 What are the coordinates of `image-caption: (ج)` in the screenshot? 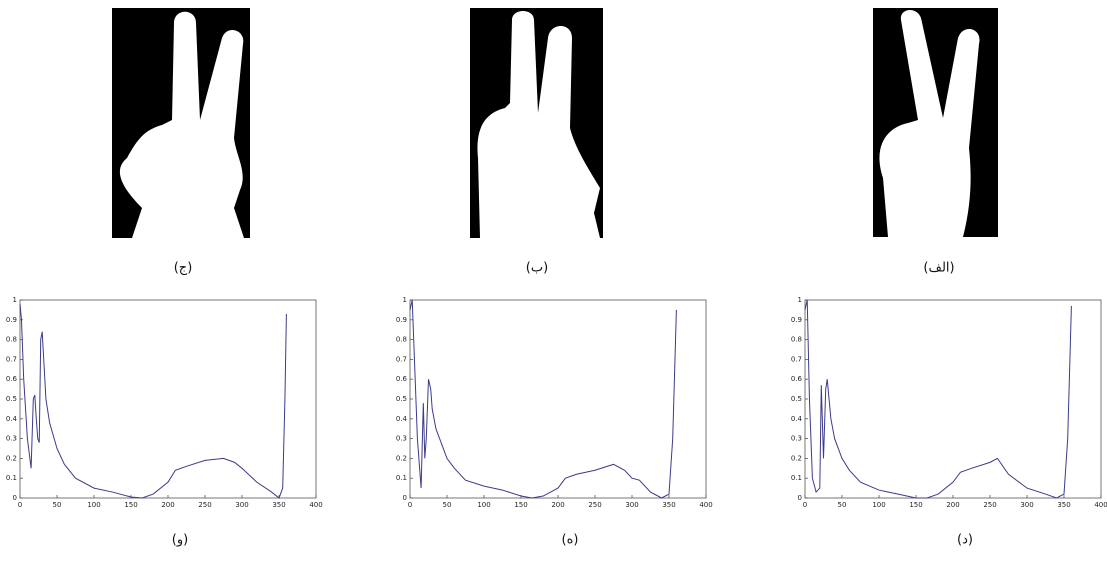 It's located at (183, 268).